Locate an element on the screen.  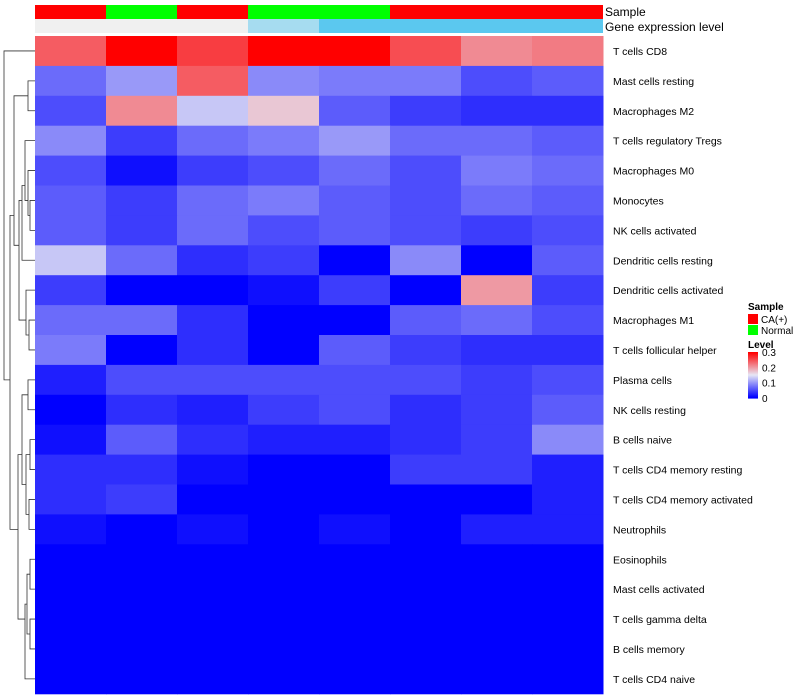
row-label: NK cells resting is located at coordinates (649, 411).